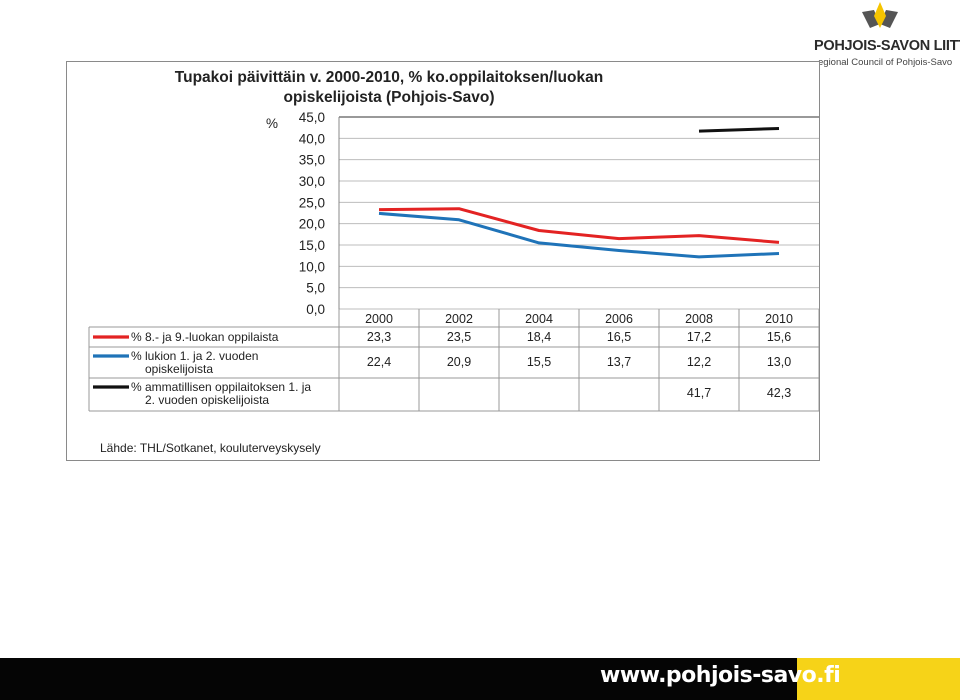  What do you see at coordinates (779, 362) in the screenshot?
I see `table-cell-value: 13,0` at bounding box center [779, 362].